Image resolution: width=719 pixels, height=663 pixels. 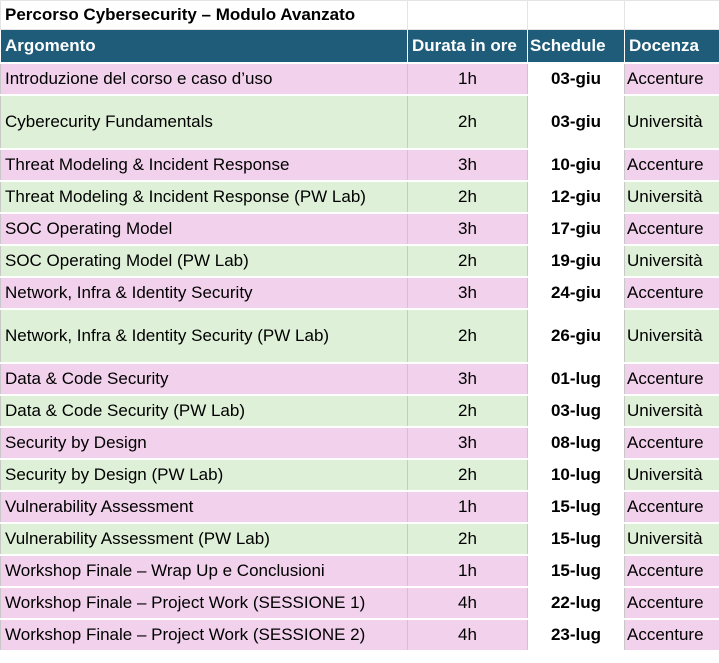 I want to click on sheet-title: Percorso Cybersecurity – Modulo Avanzato, so click(x=204, y=15).